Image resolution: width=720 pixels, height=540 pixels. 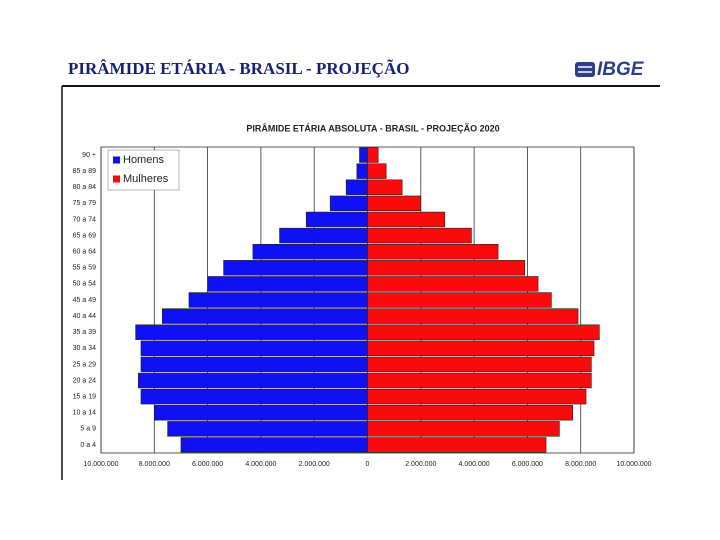 I want to click on y-tick-label: 75 a 79, so click(x=84, y=203).